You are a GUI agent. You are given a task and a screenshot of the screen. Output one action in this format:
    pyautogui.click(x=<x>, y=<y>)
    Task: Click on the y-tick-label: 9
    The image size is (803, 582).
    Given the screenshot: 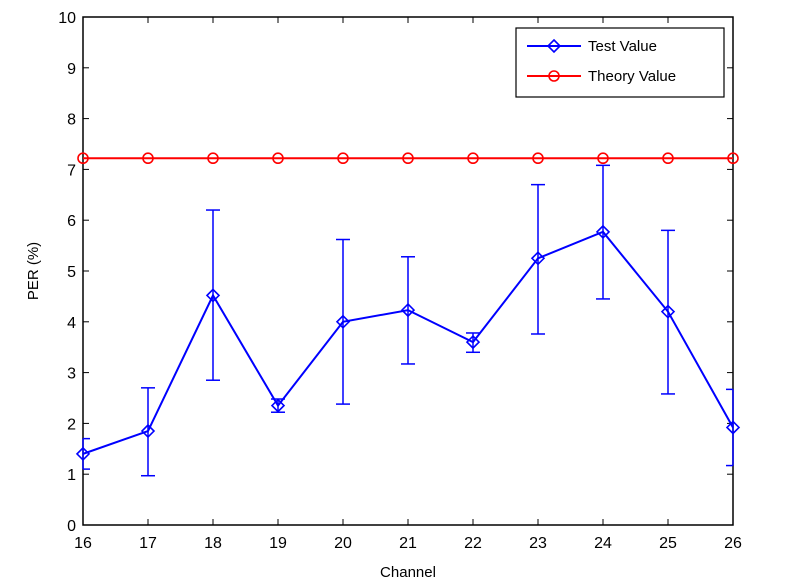 What is the action you would take?
    pyautogui.click(x=71, y=69)
    